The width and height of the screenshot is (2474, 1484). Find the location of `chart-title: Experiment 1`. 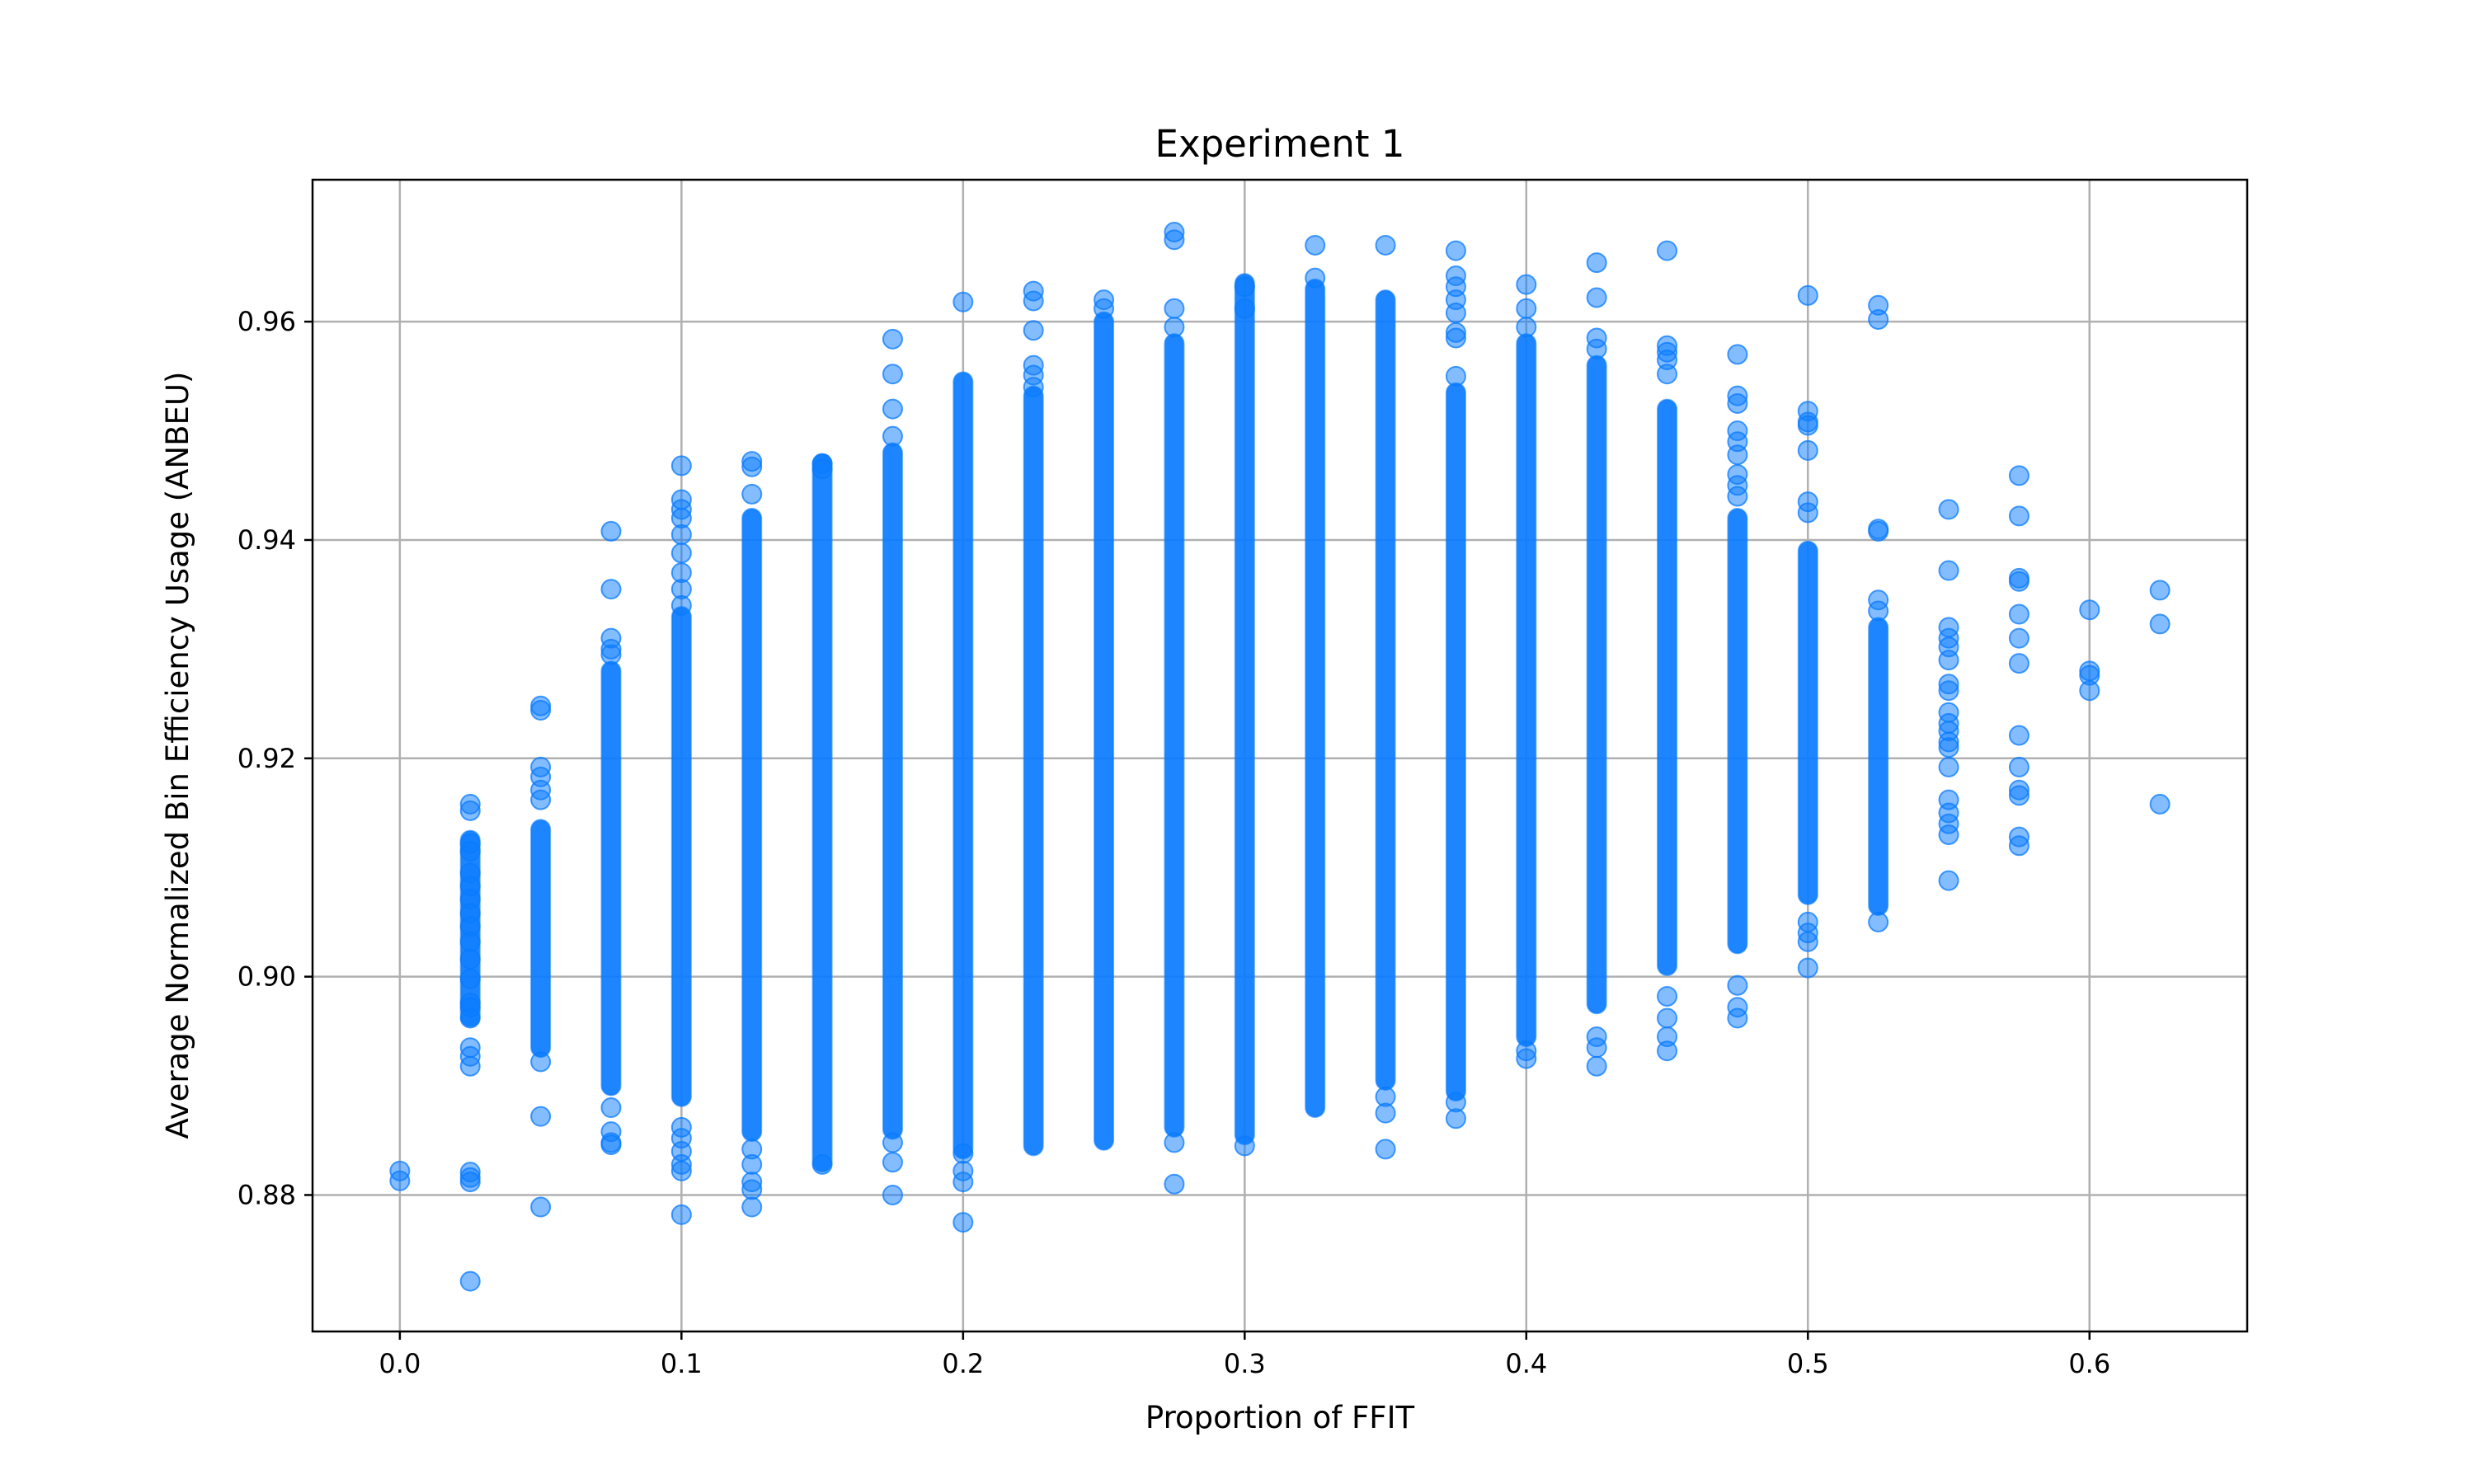

chart-title: Experiment 1 is located at coordinates (1280, 144).